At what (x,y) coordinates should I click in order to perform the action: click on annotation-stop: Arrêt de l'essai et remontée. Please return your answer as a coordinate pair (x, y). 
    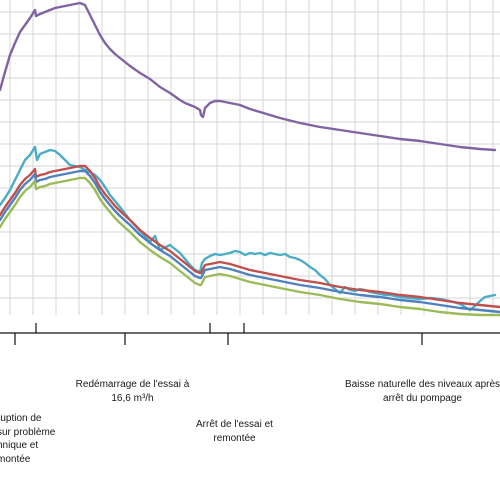
    Looking at the image, I should click on (234, 431).